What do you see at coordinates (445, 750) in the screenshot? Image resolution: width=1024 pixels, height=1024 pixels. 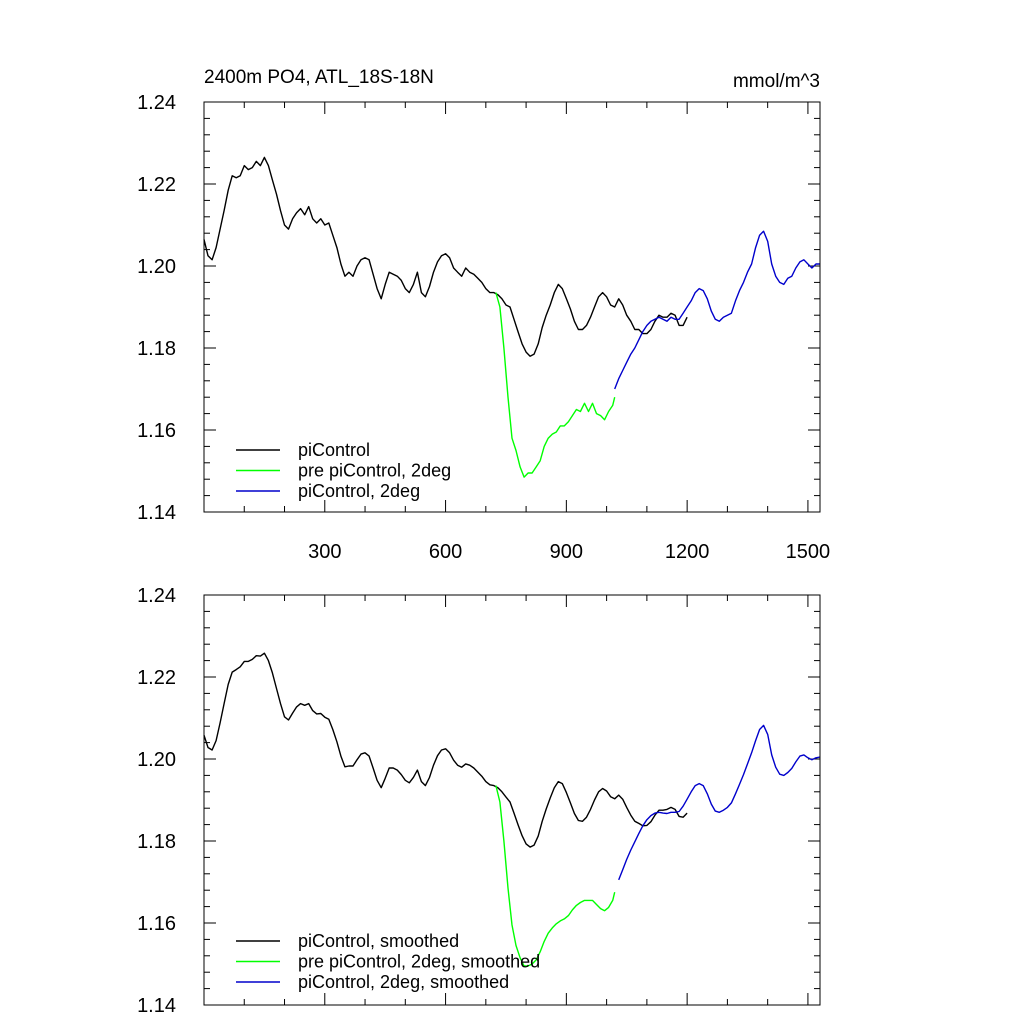 I see `series-line-picontrol-smoothed` at bounding box center [445, 750].